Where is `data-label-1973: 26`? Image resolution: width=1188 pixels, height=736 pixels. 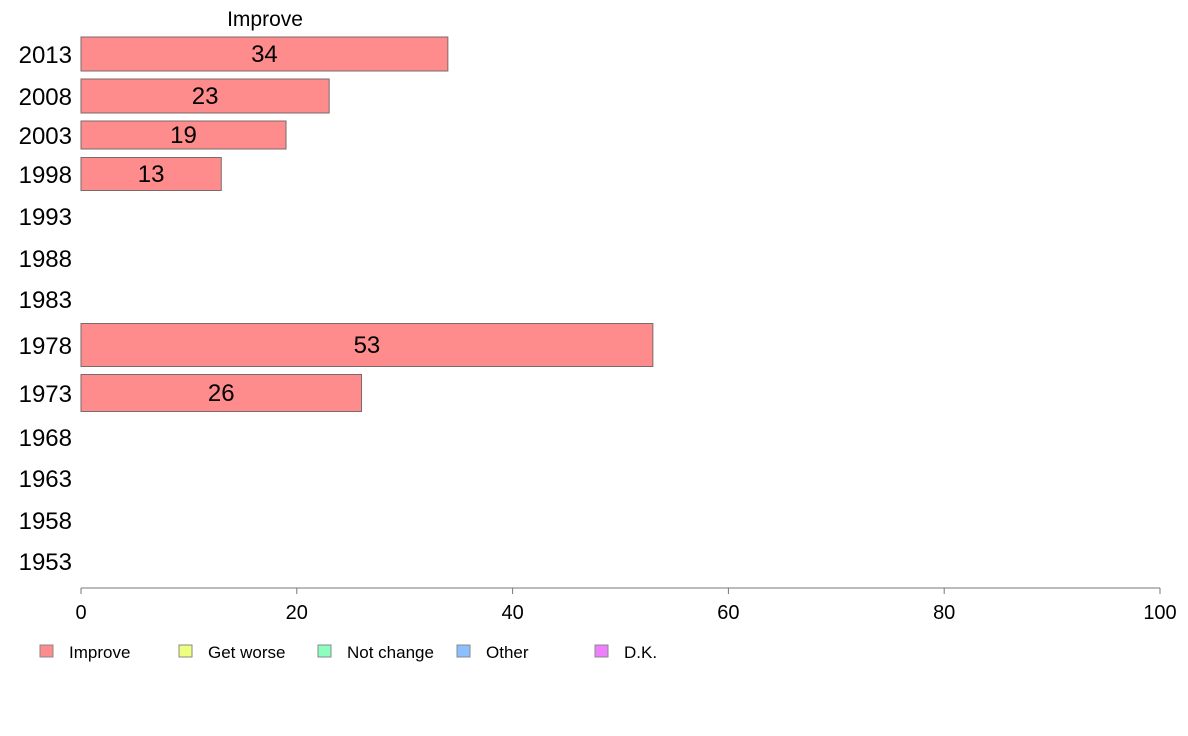
data-label-1973: 26 is located at coordinates (221, 393).